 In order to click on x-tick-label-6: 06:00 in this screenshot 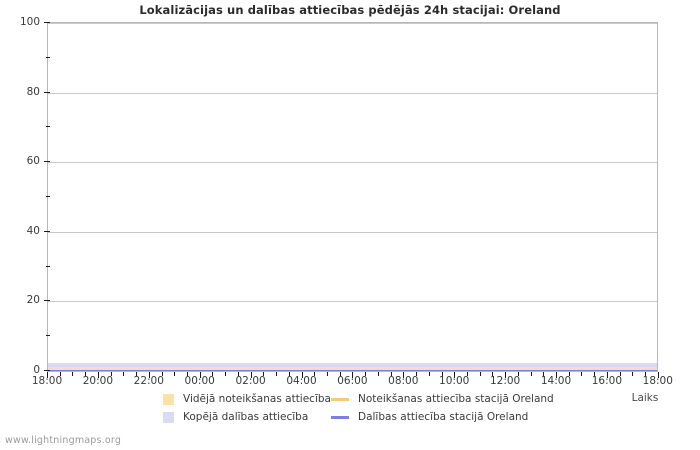, I will do `click(352, 381)`.